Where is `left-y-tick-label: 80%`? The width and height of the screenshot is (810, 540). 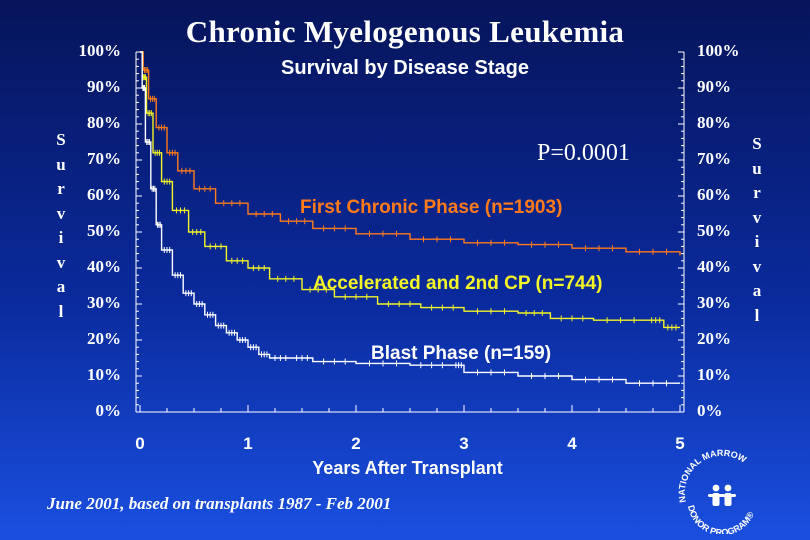
left-y-tick-label: 80% is located at coordinates (104, 122).